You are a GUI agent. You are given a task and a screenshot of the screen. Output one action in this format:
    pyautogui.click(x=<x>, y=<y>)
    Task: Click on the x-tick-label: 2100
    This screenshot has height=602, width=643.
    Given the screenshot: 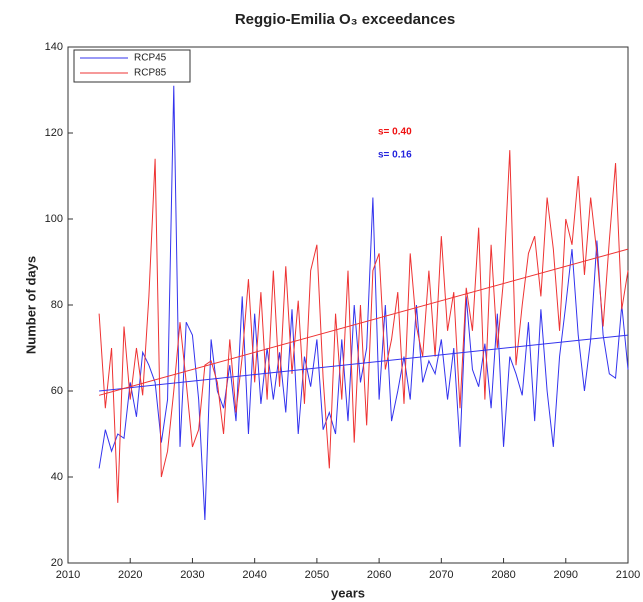 What is the action you would take?
    pyautogui.click(x=628, y=575)
    